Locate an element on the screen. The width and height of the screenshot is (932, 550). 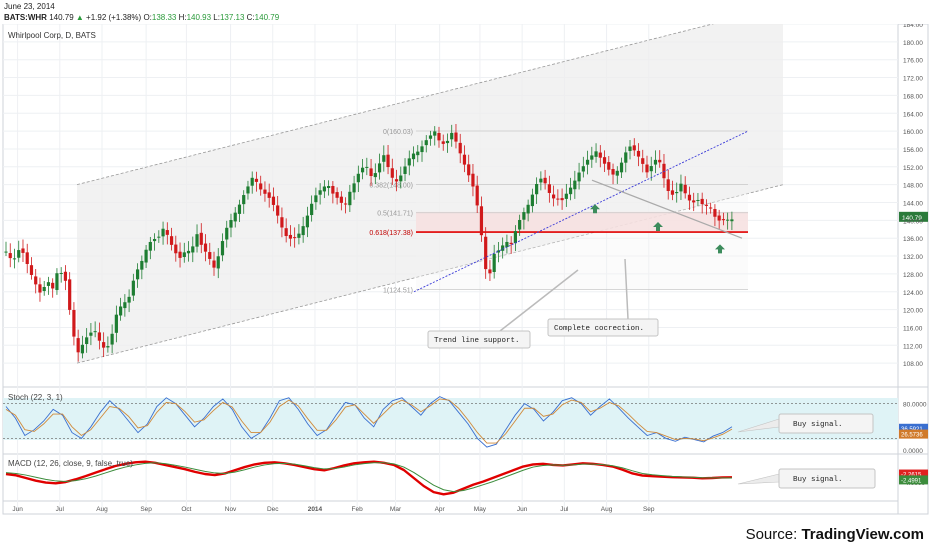
annotation-text: Complete cocrection. is located at coordinates (599, 329).